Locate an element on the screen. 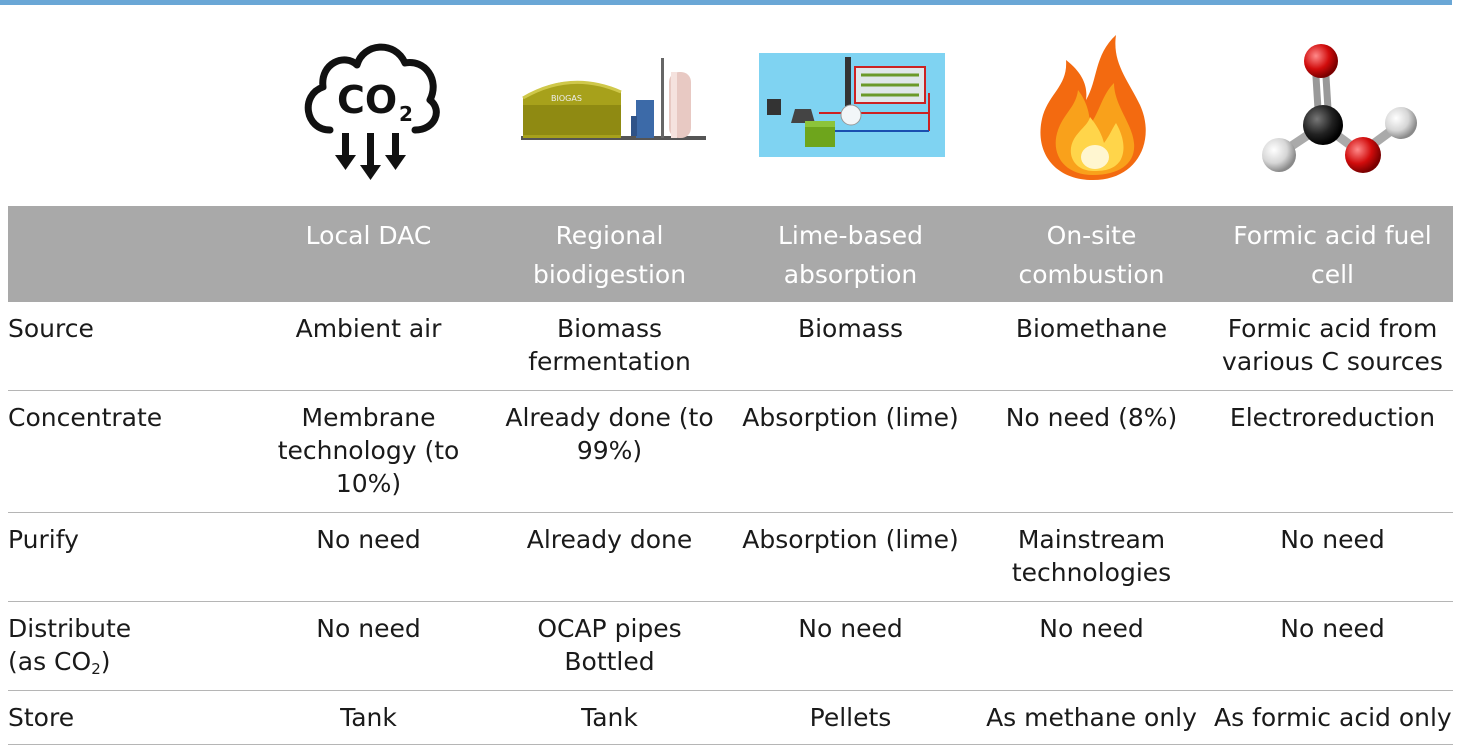  table-cell: Ambient air is located at coordinates (368, 346).